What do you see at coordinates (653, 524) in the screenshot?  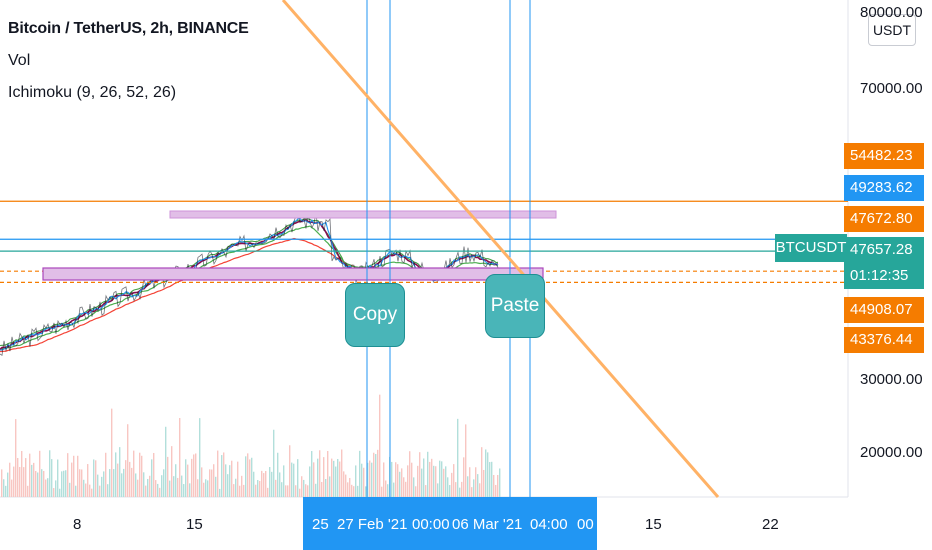 I see `time-axis-tick: 15` at bounding box center [653, 524].